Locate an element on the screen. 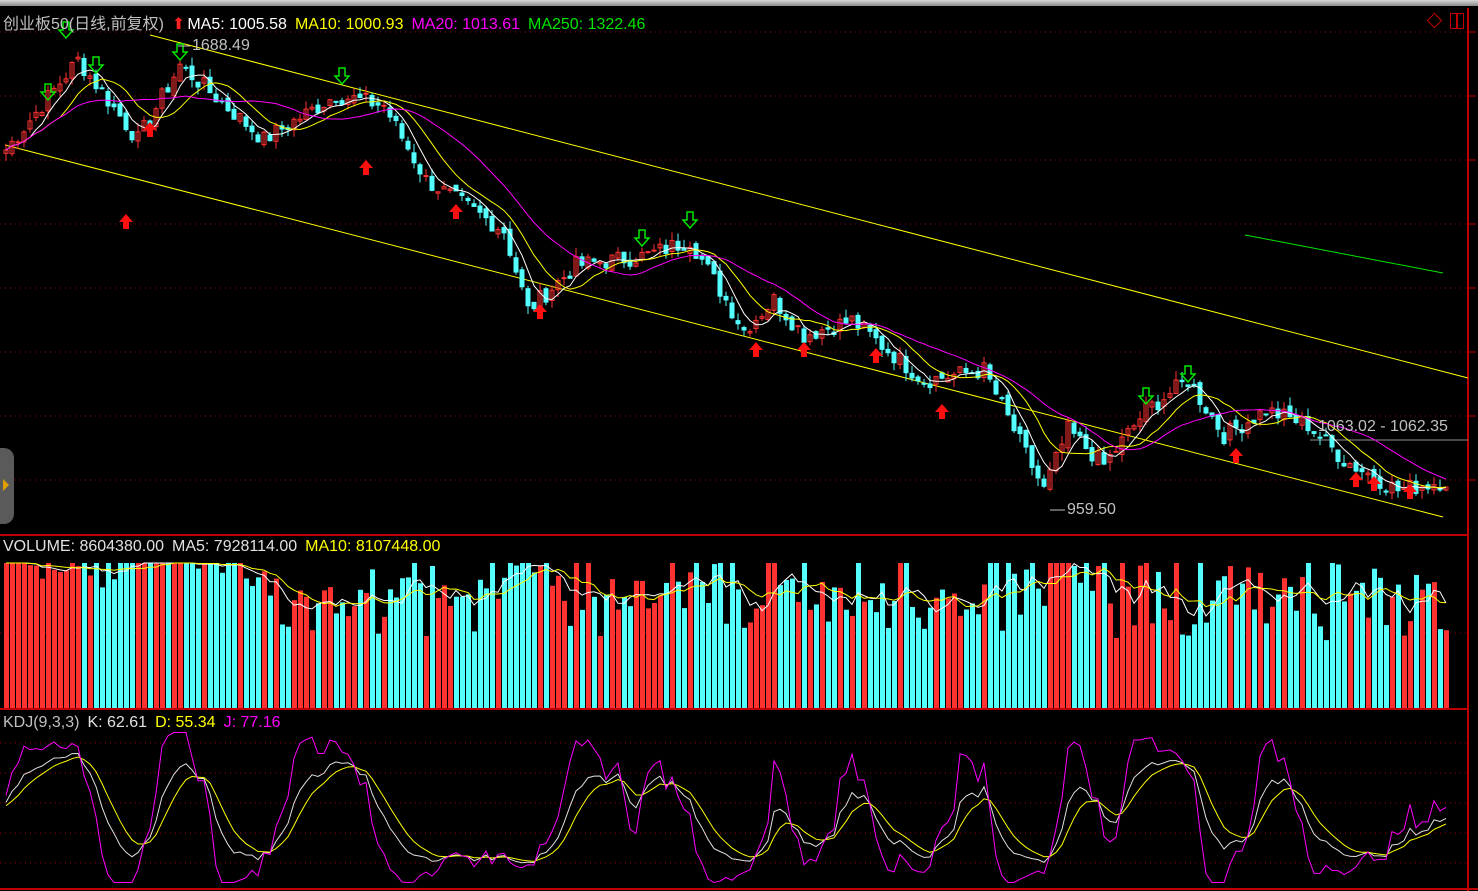 The height and width of the screenshot is (891, 1478). sell-arrow-icon is located at coordinates (690, 220).